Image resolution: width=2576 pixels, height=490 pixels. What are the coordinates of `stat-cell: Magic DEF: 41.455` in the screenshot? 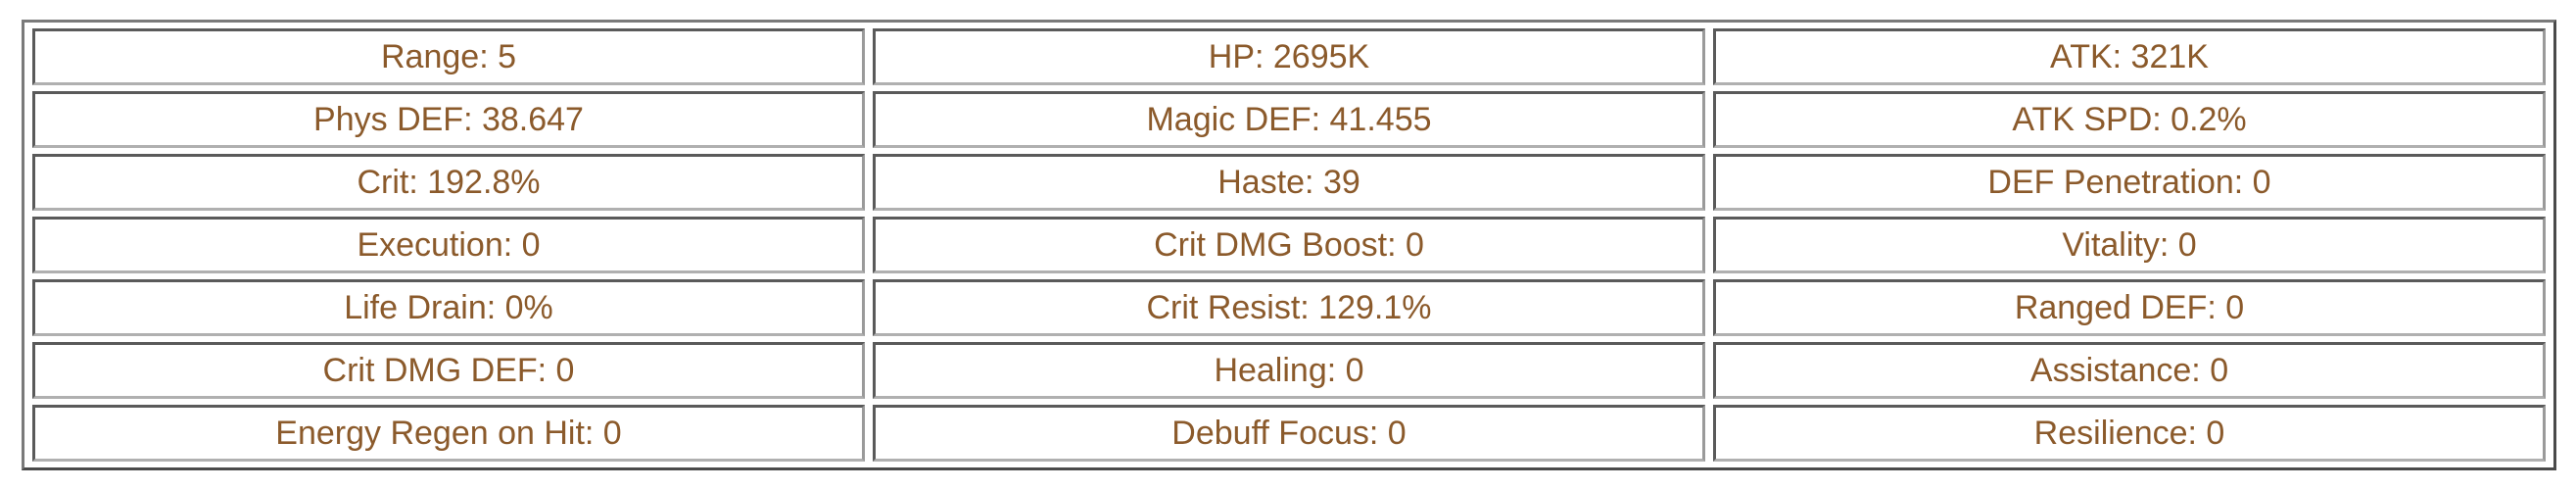 It's located at (1289, 119).